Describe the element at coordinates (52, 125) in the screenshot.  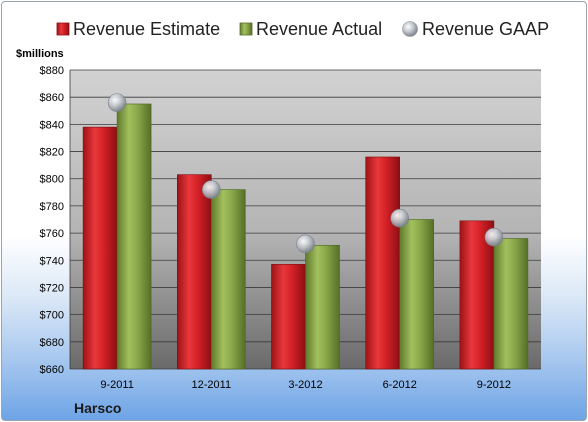
I see `y-tick-label: $840` at that location.